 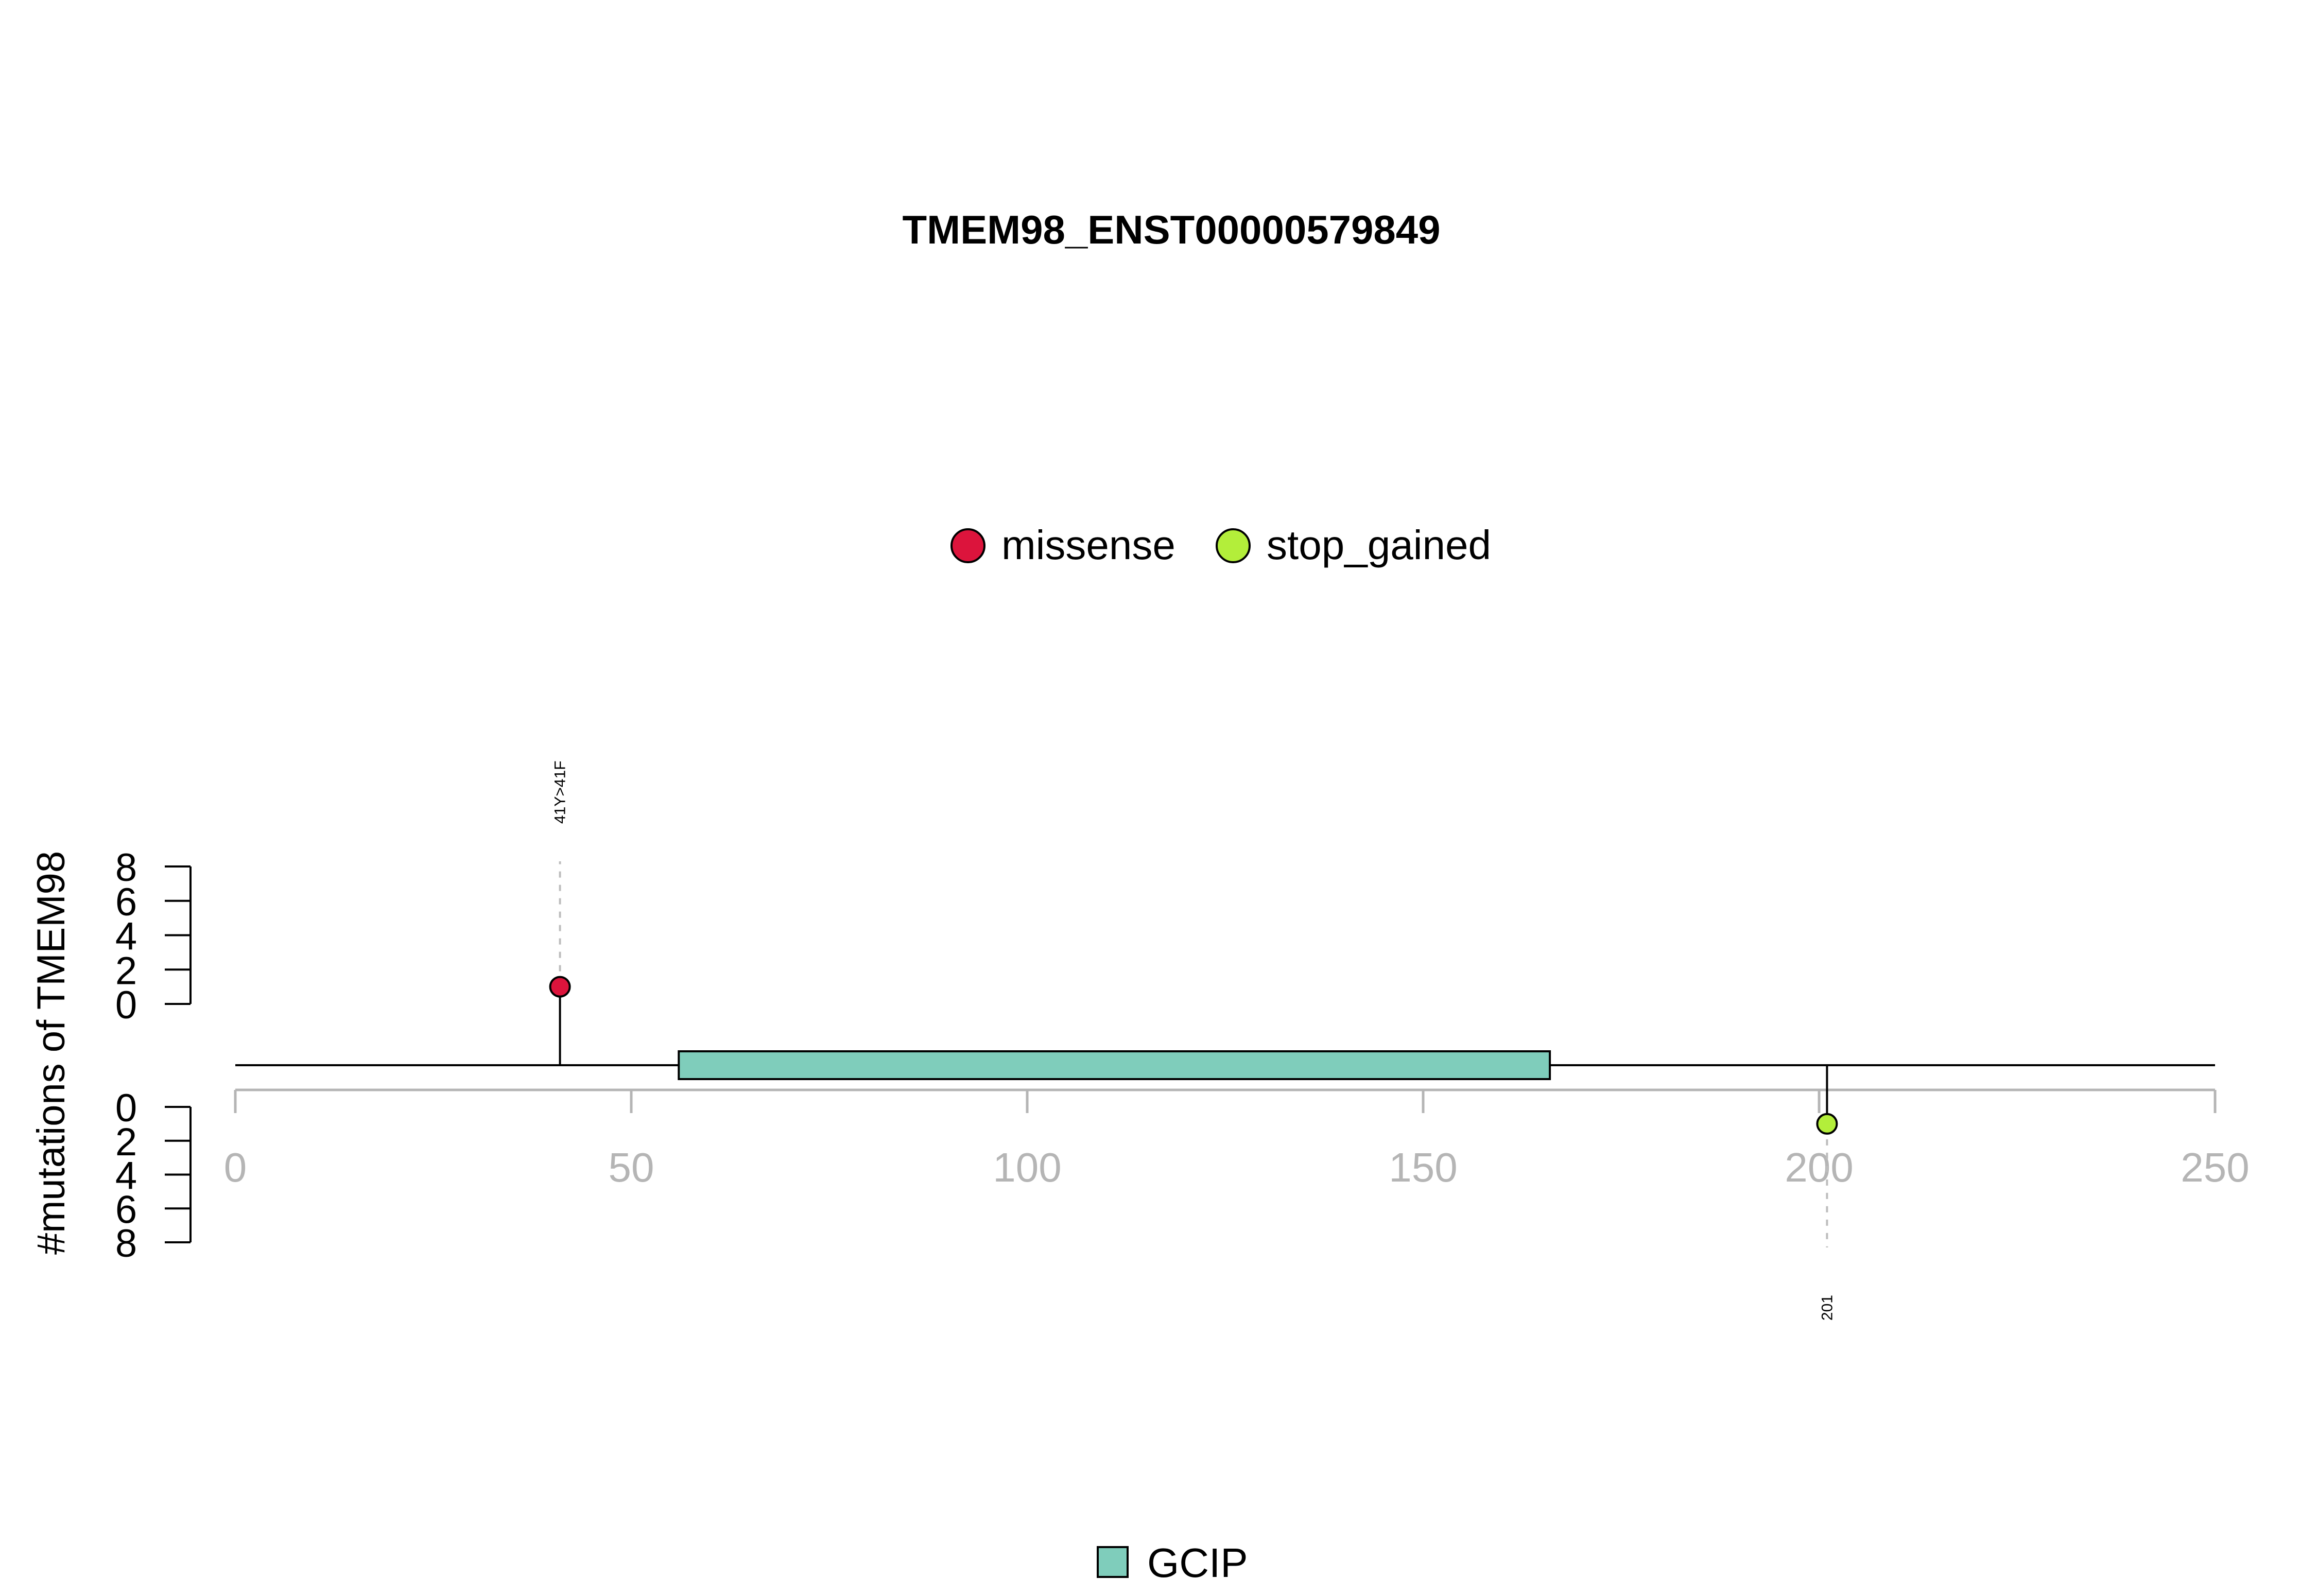 What do you see at coordinates (126, 937) in the screenshot?
I see `top-y-tick-label: 4` at bounding box center [126, 937].